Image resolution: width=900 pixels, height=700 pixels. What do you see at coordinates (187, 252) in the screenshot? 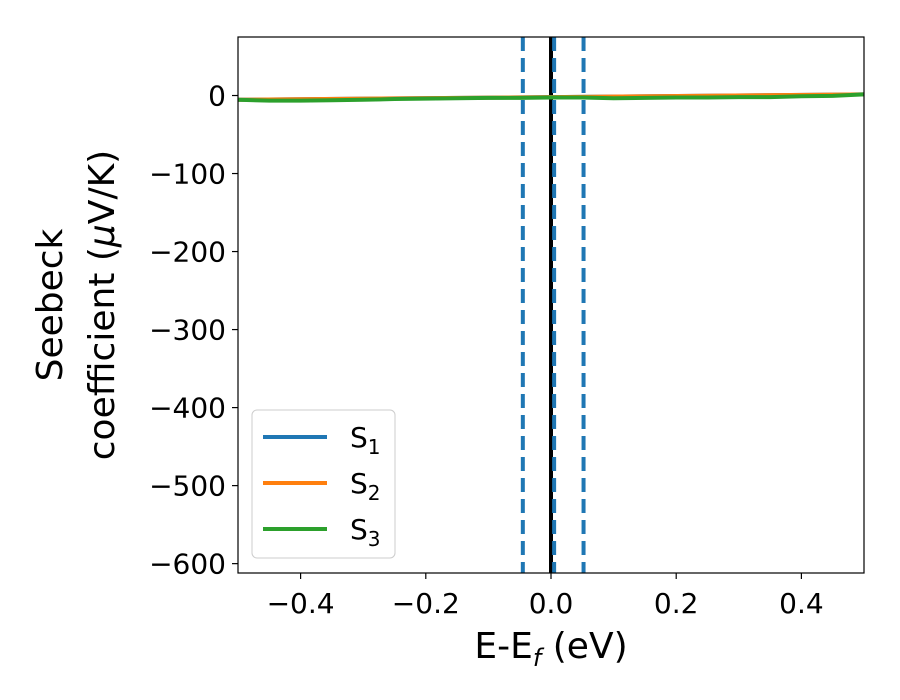
I see `y-tick-label: −200` at bounding box center [187, 252].